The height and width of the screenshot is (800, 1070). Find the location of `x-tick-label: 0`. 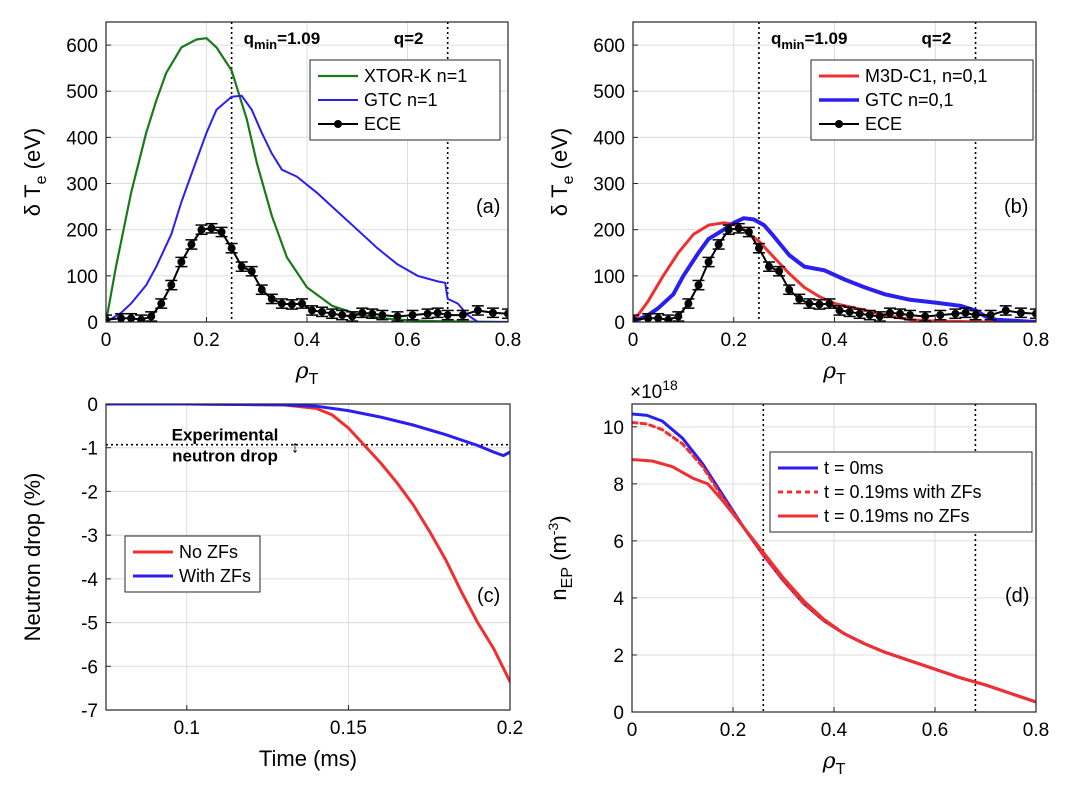

x-tick-label: 0 is located at coordinates (106, 340).